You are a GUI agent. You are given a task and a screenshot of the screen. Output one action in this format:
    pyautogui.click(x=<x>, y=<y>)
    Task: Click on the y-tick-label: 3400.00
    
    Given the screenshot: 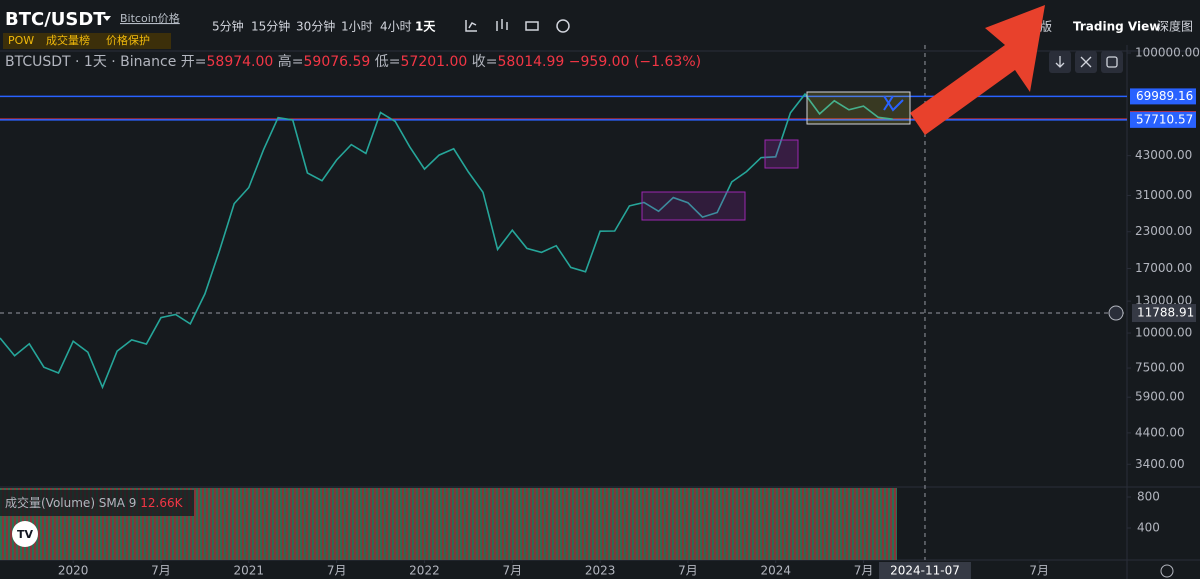 What is the action you would take?
    pyautogui.click(x=1160, y=464)
    